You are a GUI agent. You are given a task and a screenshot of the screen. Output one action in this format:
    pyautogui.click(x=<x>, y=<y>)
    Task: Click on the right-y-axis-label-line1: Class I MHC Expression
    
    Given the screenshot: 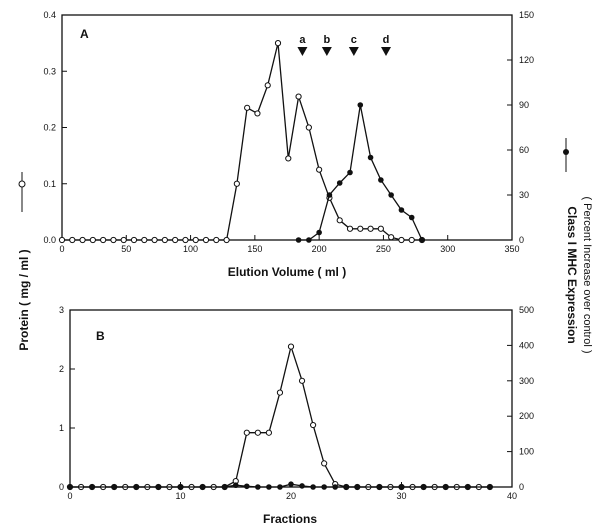 What is the action you would take?
    pyautogui.click(x=572, y=274)
    